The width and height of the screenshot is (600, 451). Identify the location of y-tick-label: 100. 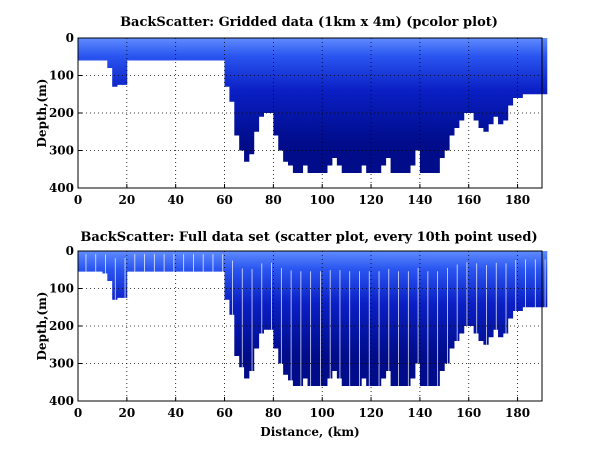
(61, 76).